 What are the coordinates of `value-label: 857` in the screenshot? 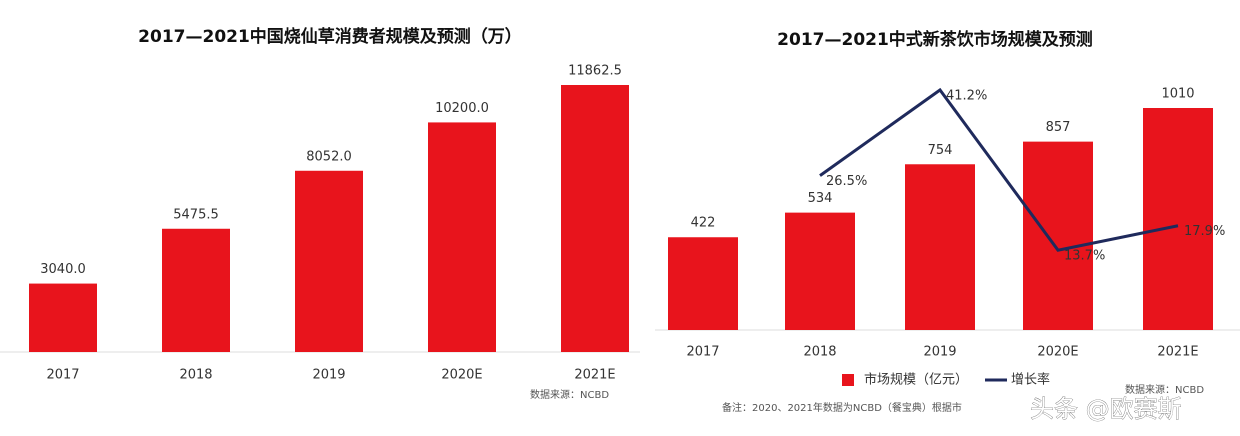 It's located at (1058, 127).